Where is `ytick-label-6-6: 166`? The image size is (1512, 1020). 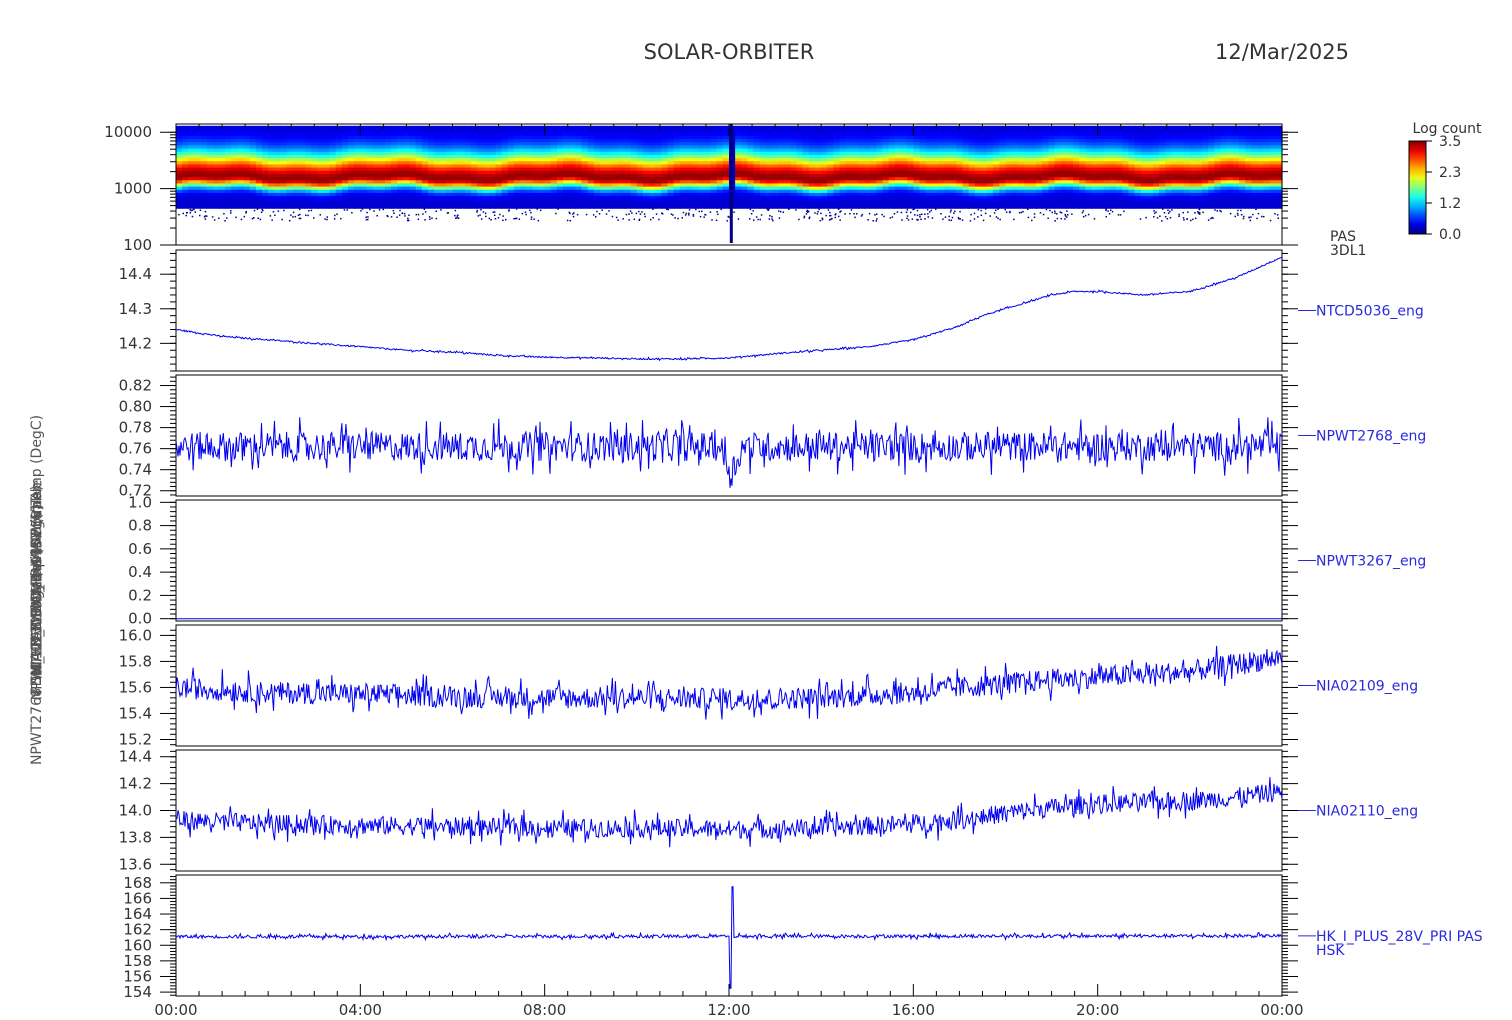
ytick-label-6-6: 166 is located at coordinates (137, 898).